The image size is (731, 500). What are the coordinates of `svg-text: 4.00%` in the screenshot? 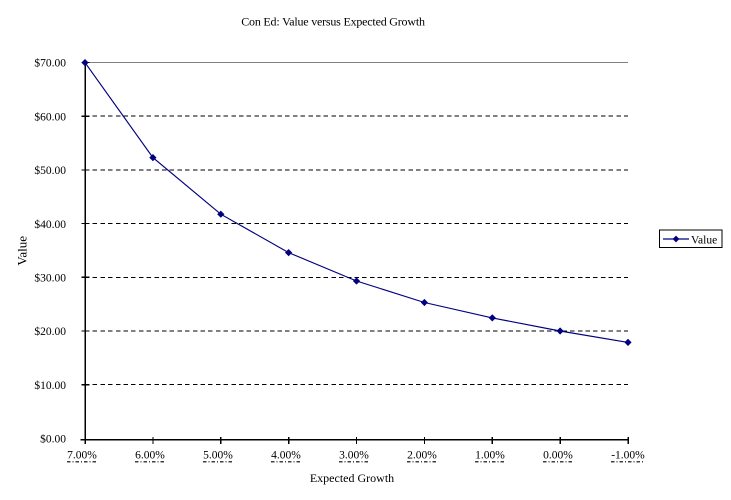 It's located at (286, 456).